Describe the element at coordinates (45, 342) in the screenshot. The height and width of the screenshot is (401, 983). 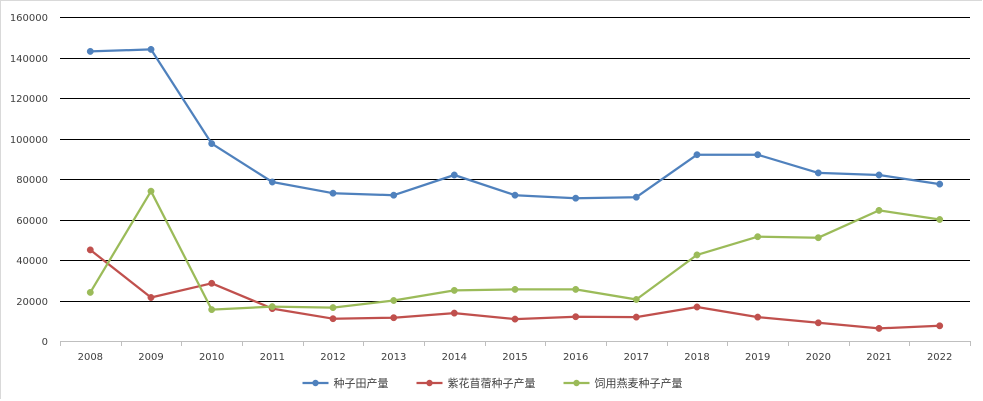
I see `y-tick-label: 0` at that location.